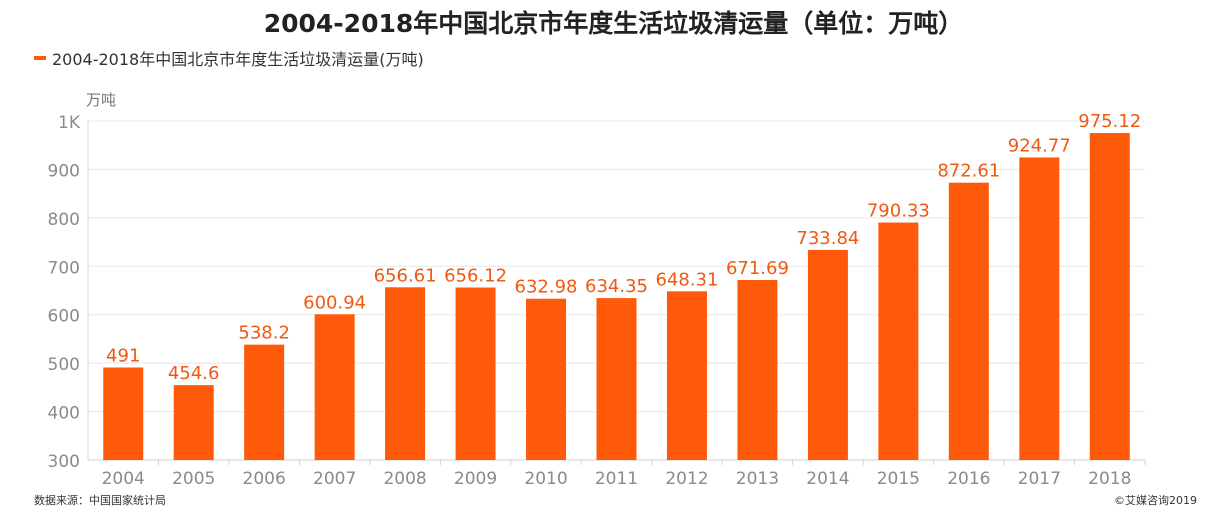 The height and width of the screenshot is (520, 1227). Describe the element at coordinates (686, 479) in the screenshot. I see `x-tick-label: 2012` at that location.